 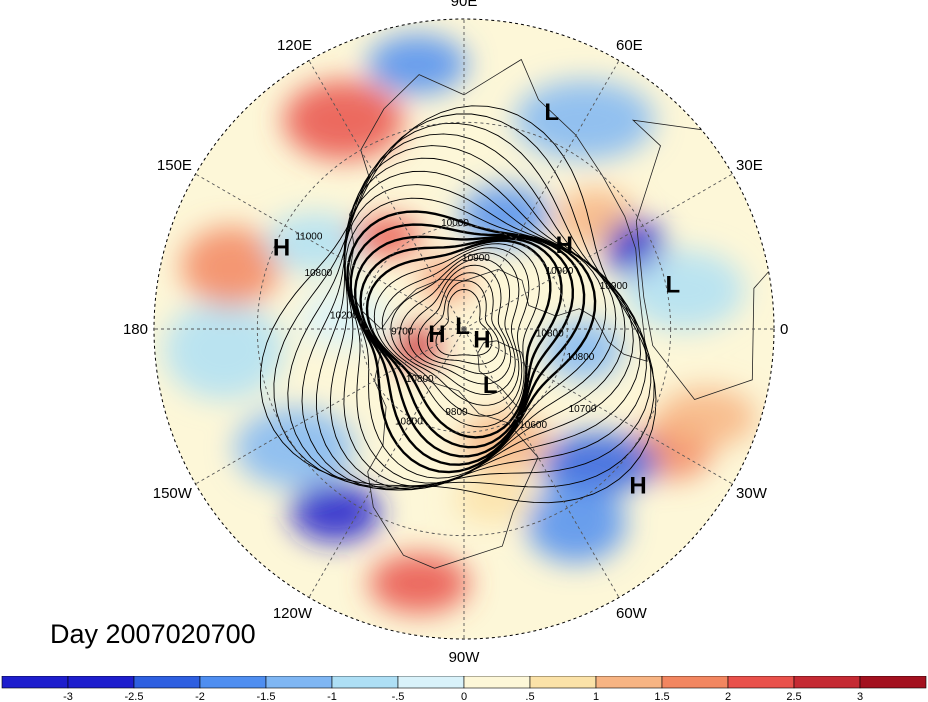 What do you see at coordinates (455, 223) in the screenshot?
I see `contour-label: 10000` at bounding box center [455, 223].